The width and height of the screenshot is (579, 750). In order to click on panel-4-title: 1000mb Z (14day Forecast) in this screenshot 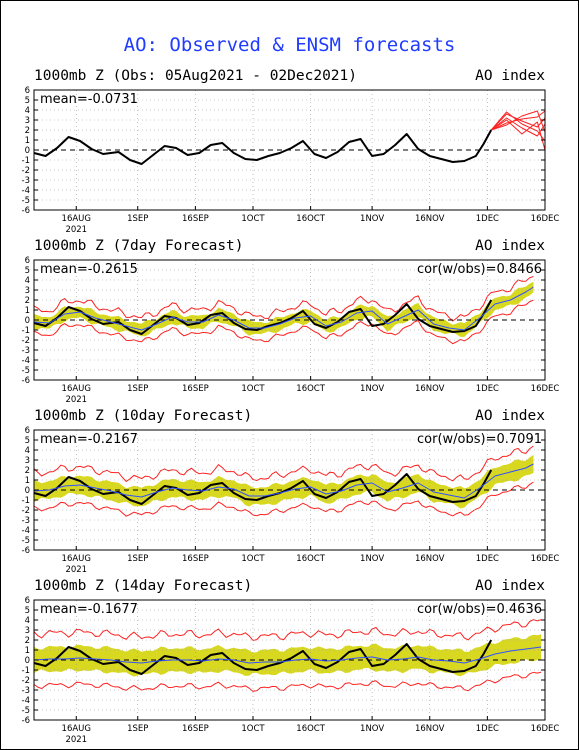, I will do `click(143, 586)`.